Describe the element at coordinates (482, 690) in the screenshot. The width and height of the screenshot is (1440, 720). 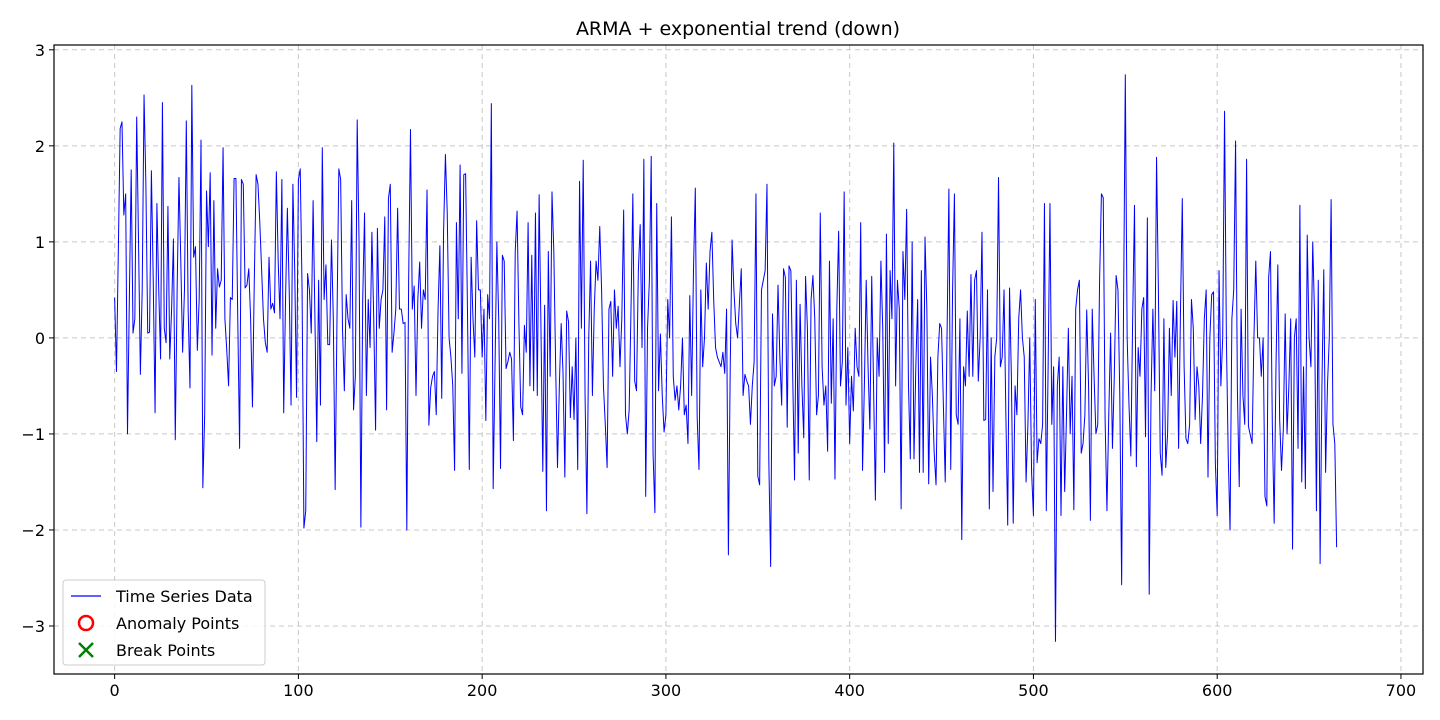
I see `x-tick-label: 200` at that location.